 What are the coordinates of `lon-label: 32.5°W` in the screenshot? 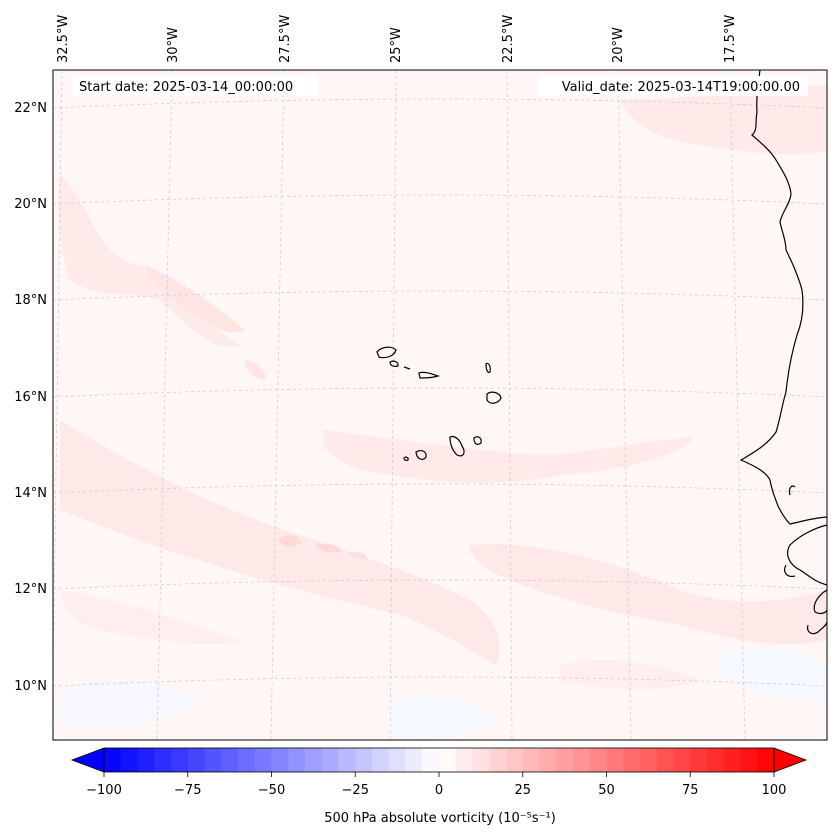 It's located at (63, 39).